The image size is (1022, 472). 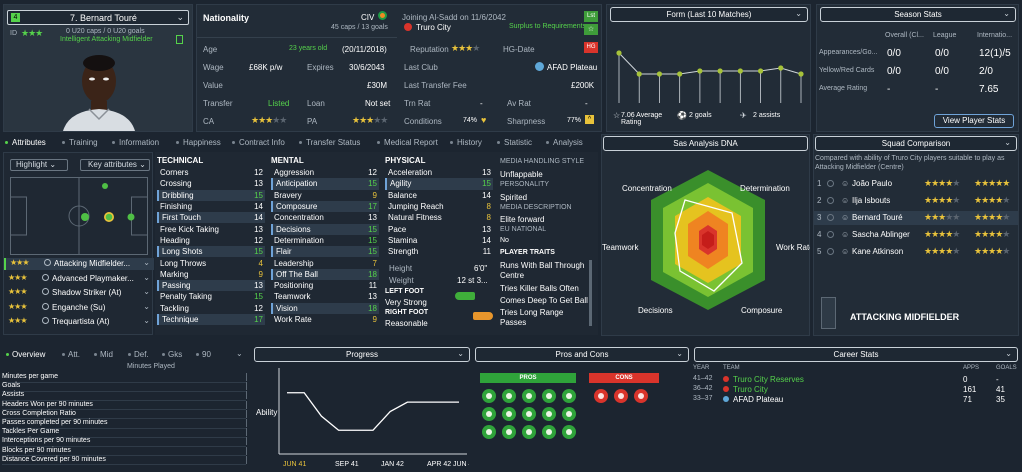 What do you see at coordinates (325, 252) in the screenshot?
I see `attribute-row: Flair 15` at bounding box center [325, 252].